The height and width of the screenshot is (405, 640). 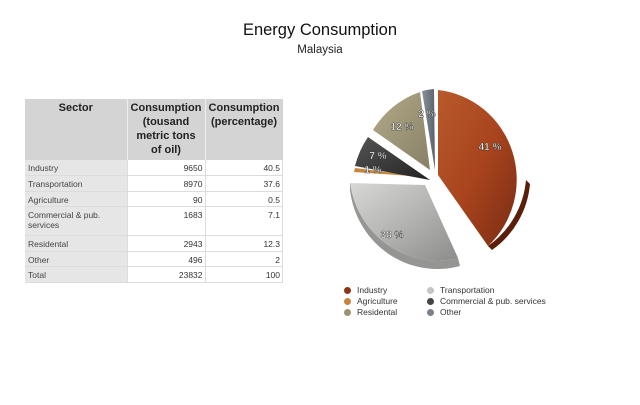 What do you see at coordinates (244, 274) in the screenshot?
I see `cell-pct: 100` at bounding box center [244, 274].